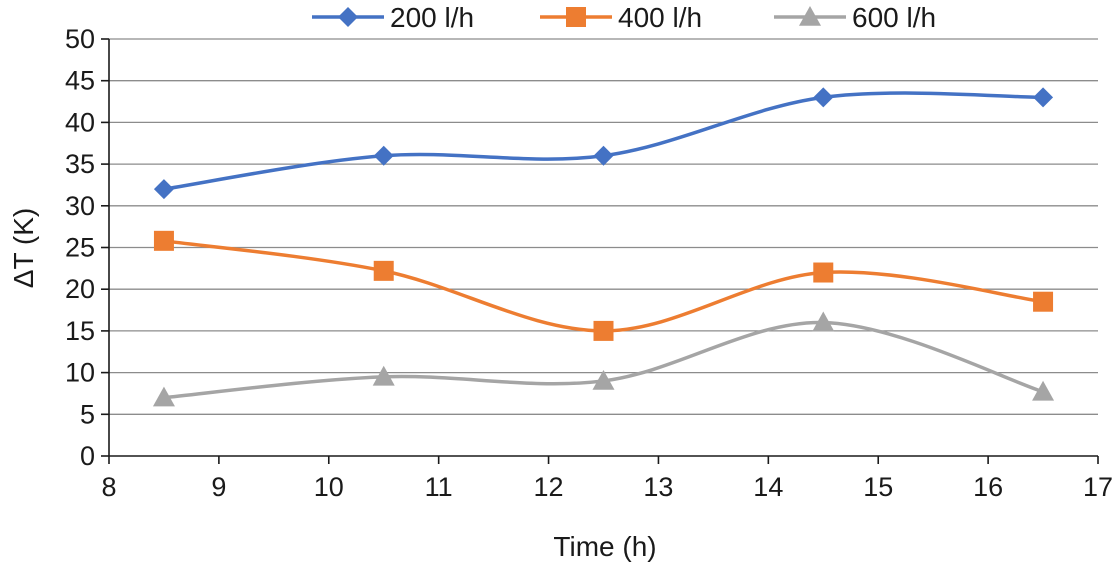  I want to click on x-tick-label: 17, so click(1098, 487).